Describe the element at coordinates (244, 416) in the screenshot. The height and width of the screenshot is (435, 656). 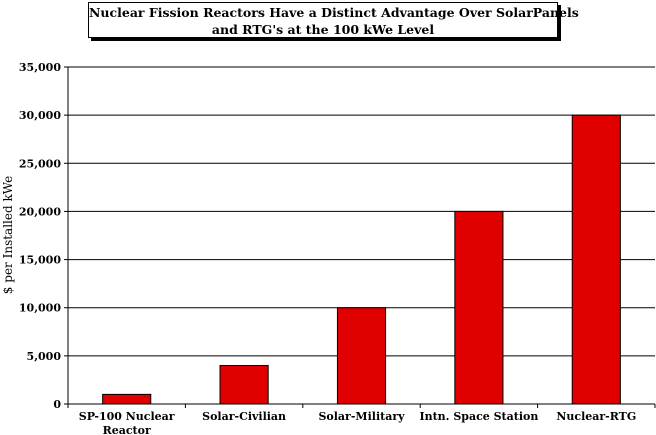
I see `x-tick-label: Solar-Civilian` at that location.